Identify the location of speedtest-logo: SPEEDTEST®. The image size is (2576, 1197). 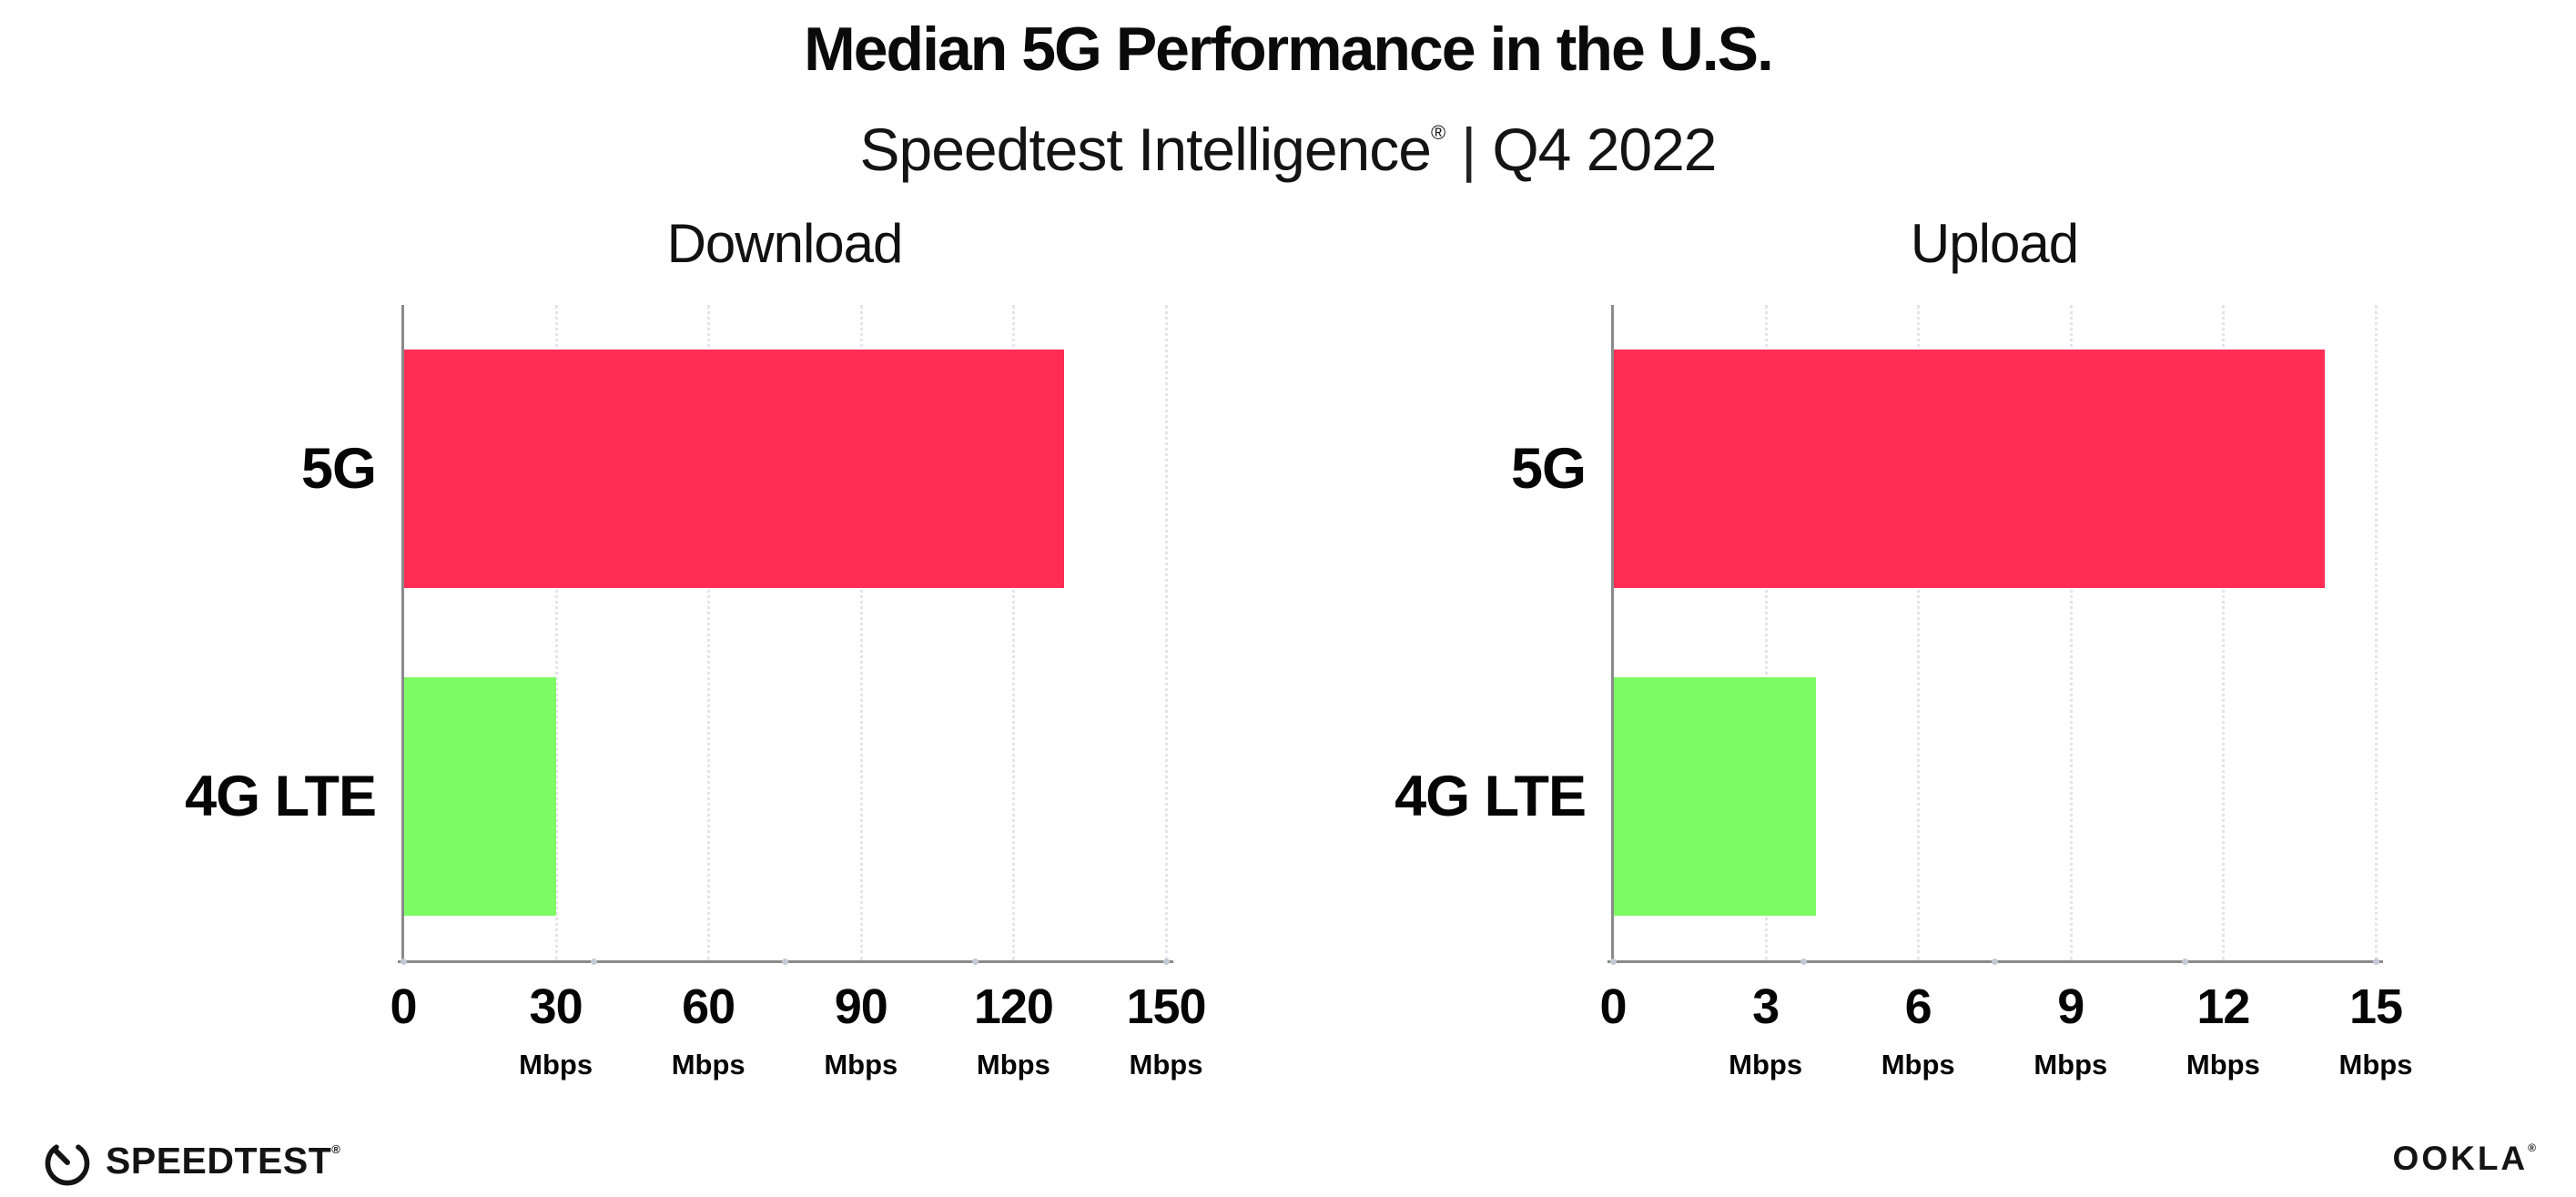
(191, 1160).